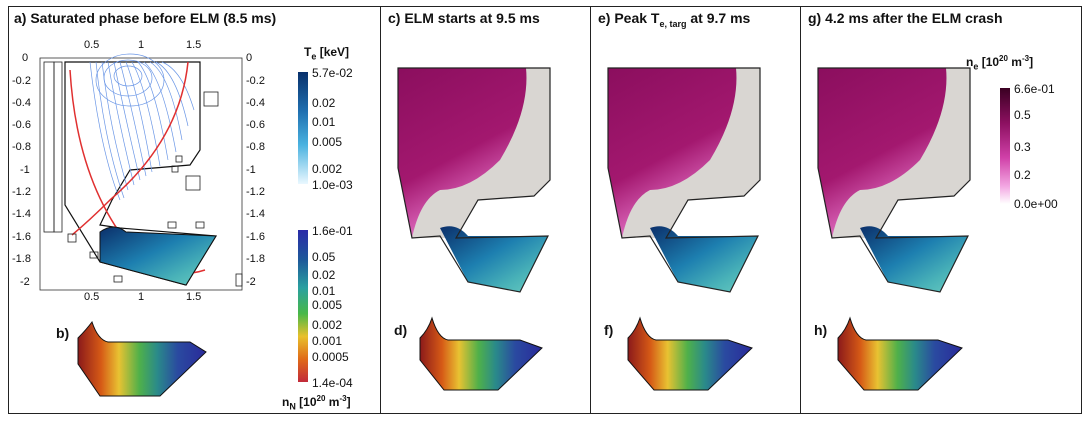 This screenshot has width=1090, height=427. Describe the element at coordinates (330, 357) in the screenshot. I see `nn-colorbar-tick: 0.0005` at that location.